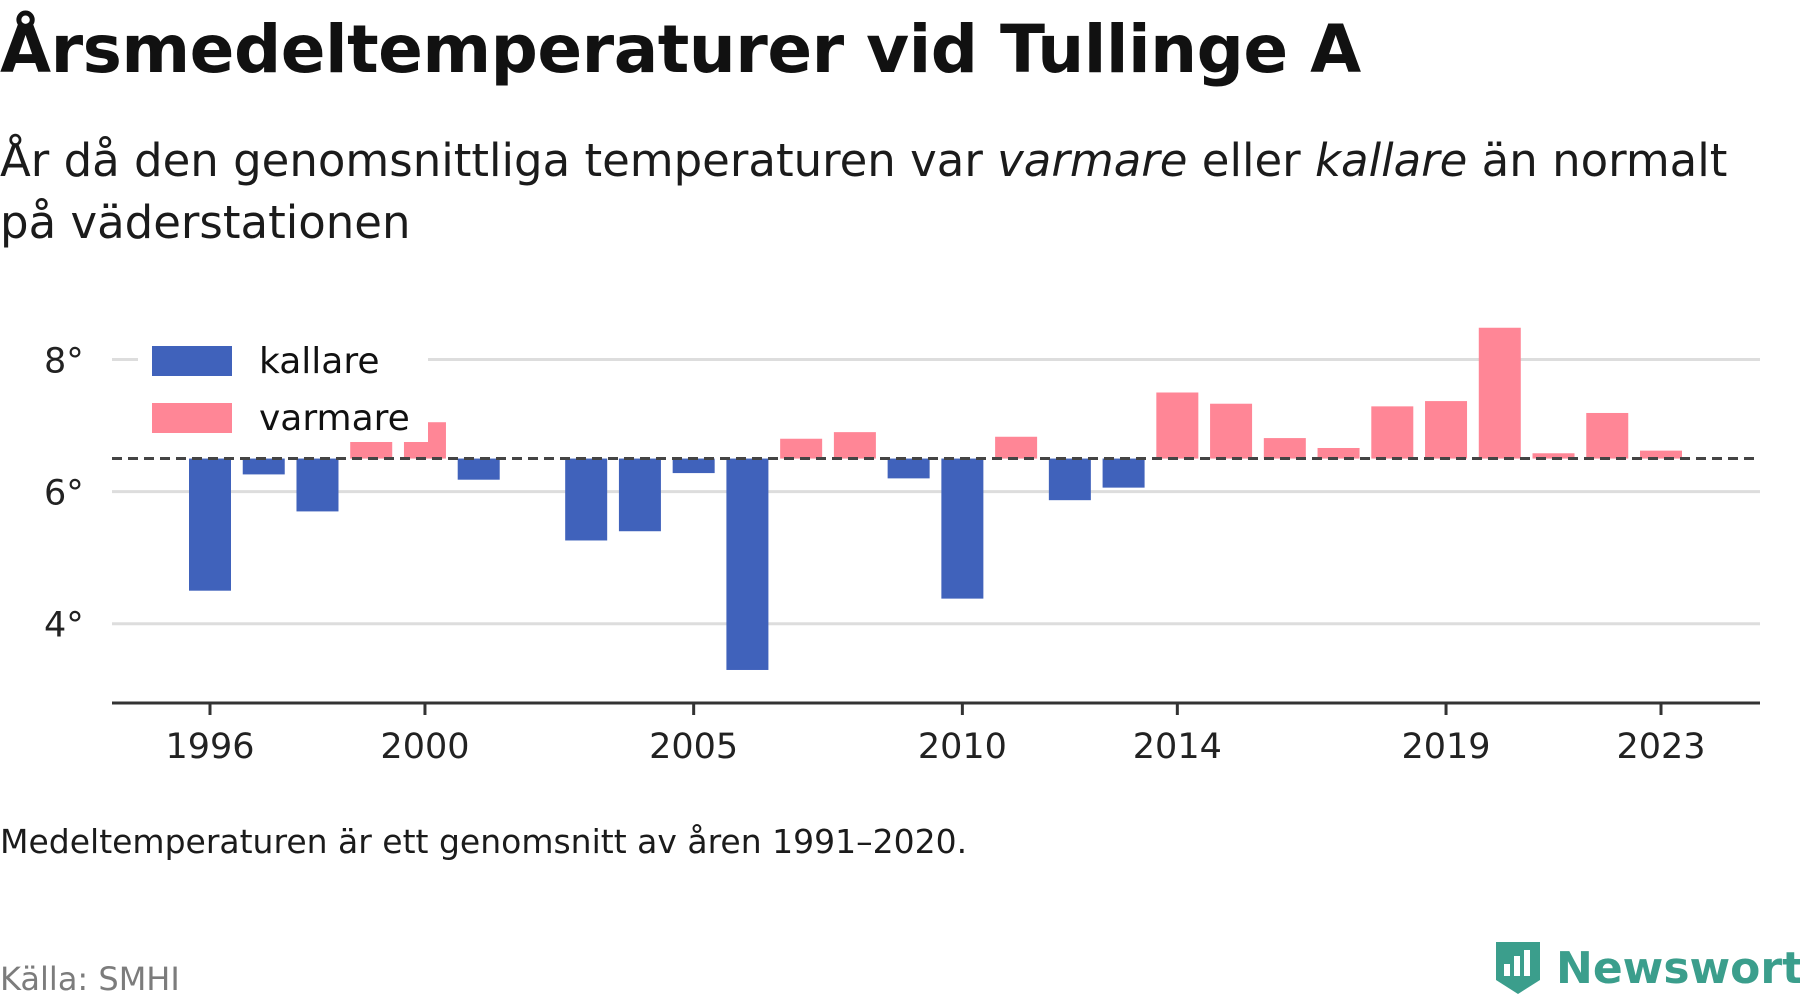 This screenshot has width=1800, height=1000. I want to click on x-tick-label: 2005, so click(693, 747).